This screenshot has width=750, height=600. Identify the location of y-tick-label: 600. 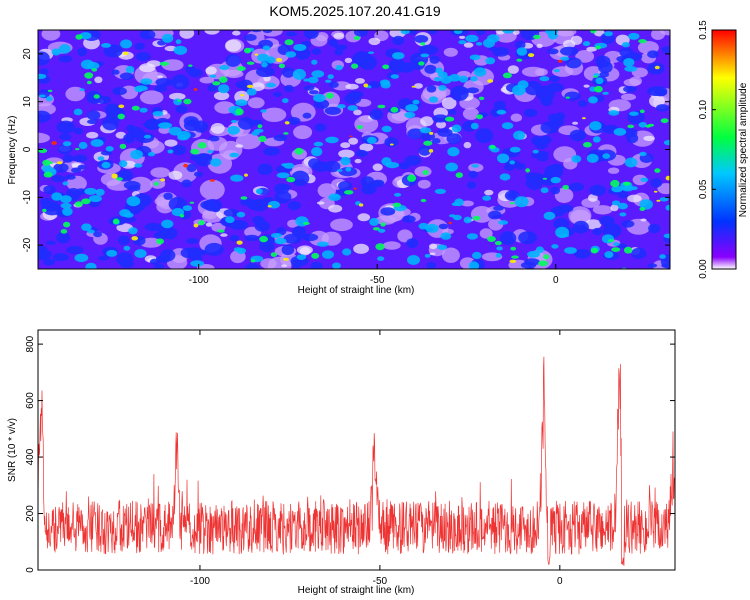
(30, 400).